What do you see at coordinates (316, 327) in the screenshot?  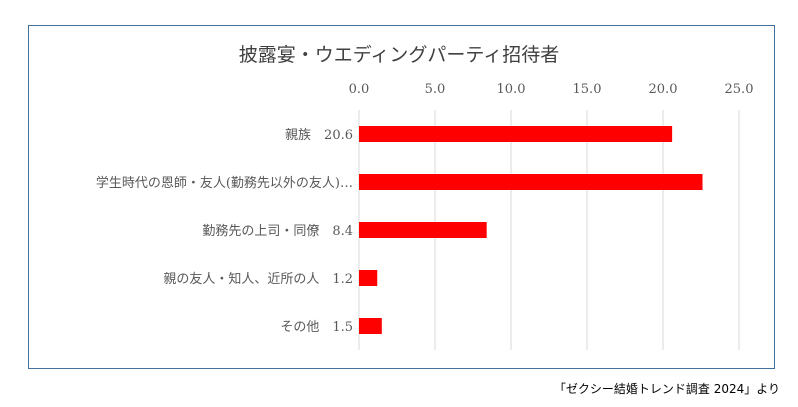 I see `category-label: その他 1.5` at bounding box center [316, 327].